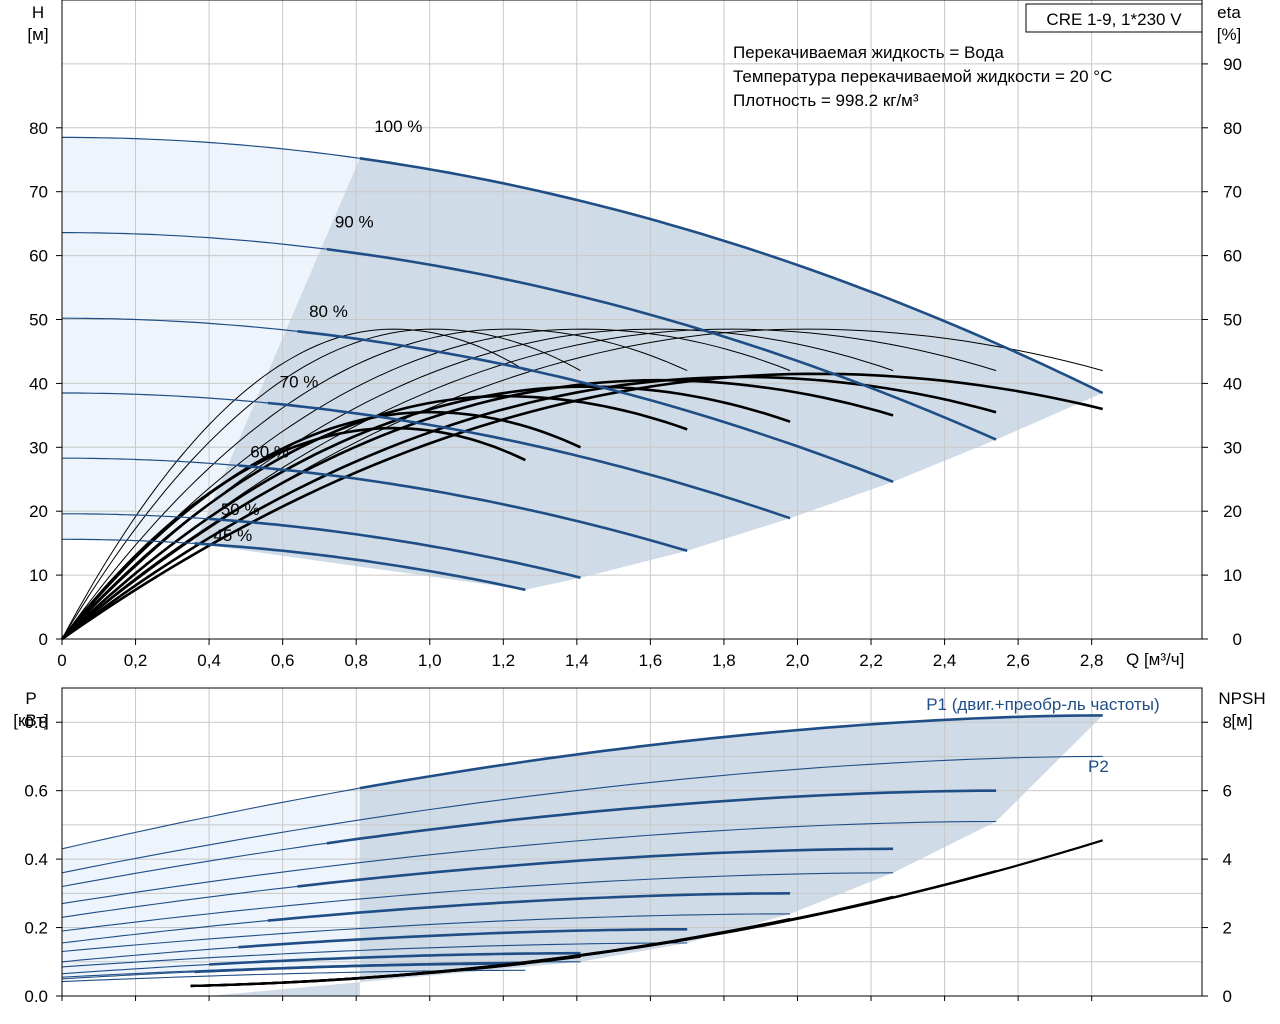 This screenshot has width=1280, height=1024. Describe the element at coordinates (1227, 928) in the screenshot. I see `y-tick-label-right: 2` at that location.